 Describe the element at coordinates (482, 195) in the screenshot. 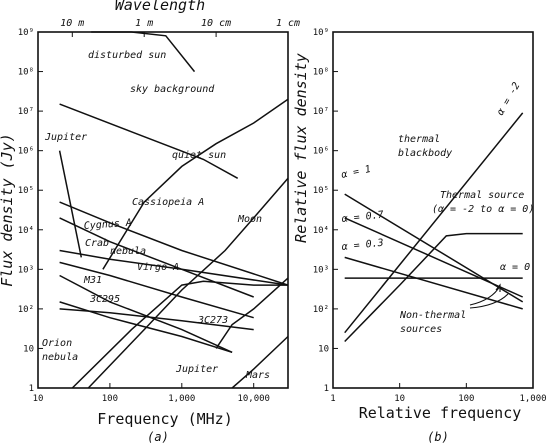

I see `annotation-label: Thermal source` at that location.